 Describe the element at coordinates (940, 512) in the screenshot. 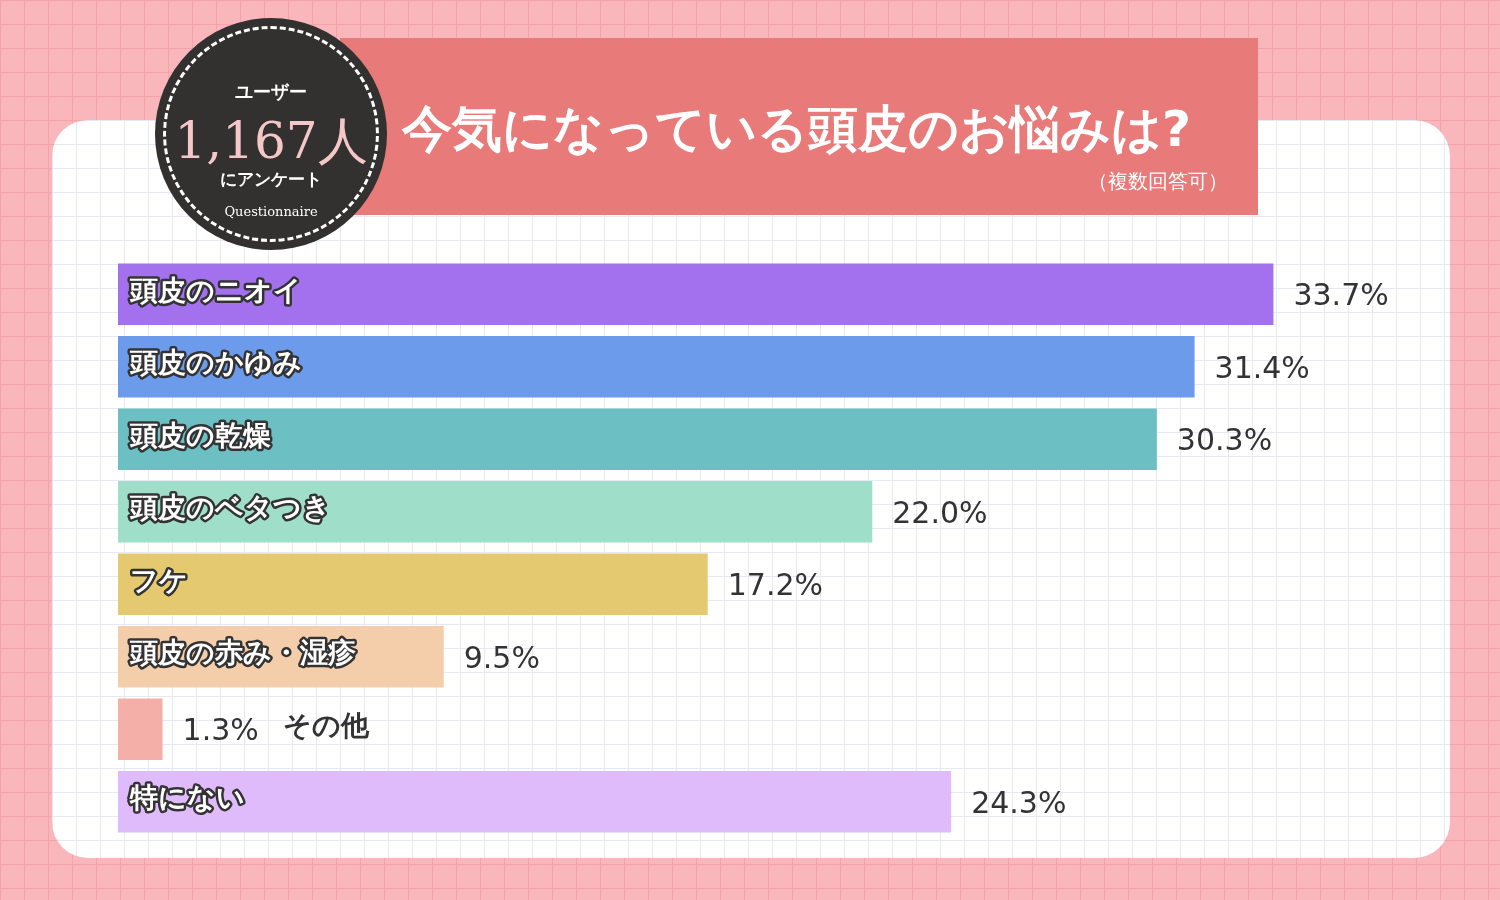

I see `data-label: 22.0%` at that location.